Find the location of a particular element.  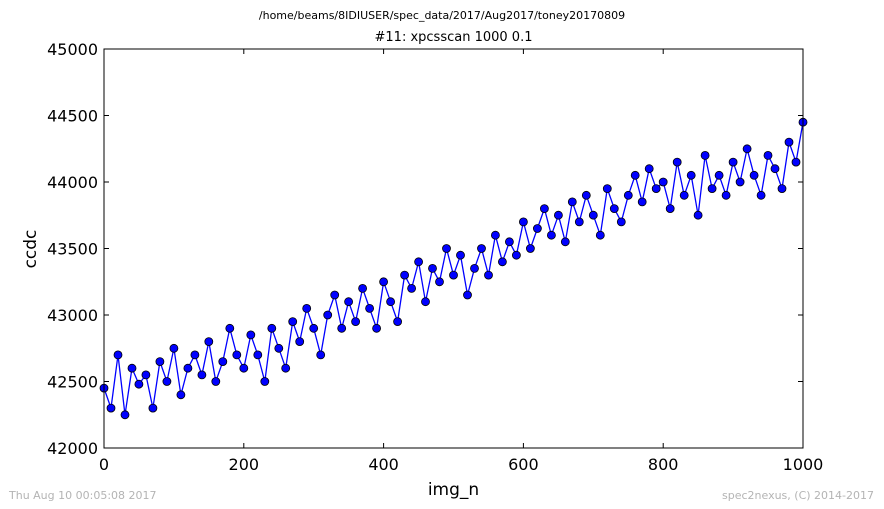

x-tick-label: 400 is located at coordinates (383, 464).